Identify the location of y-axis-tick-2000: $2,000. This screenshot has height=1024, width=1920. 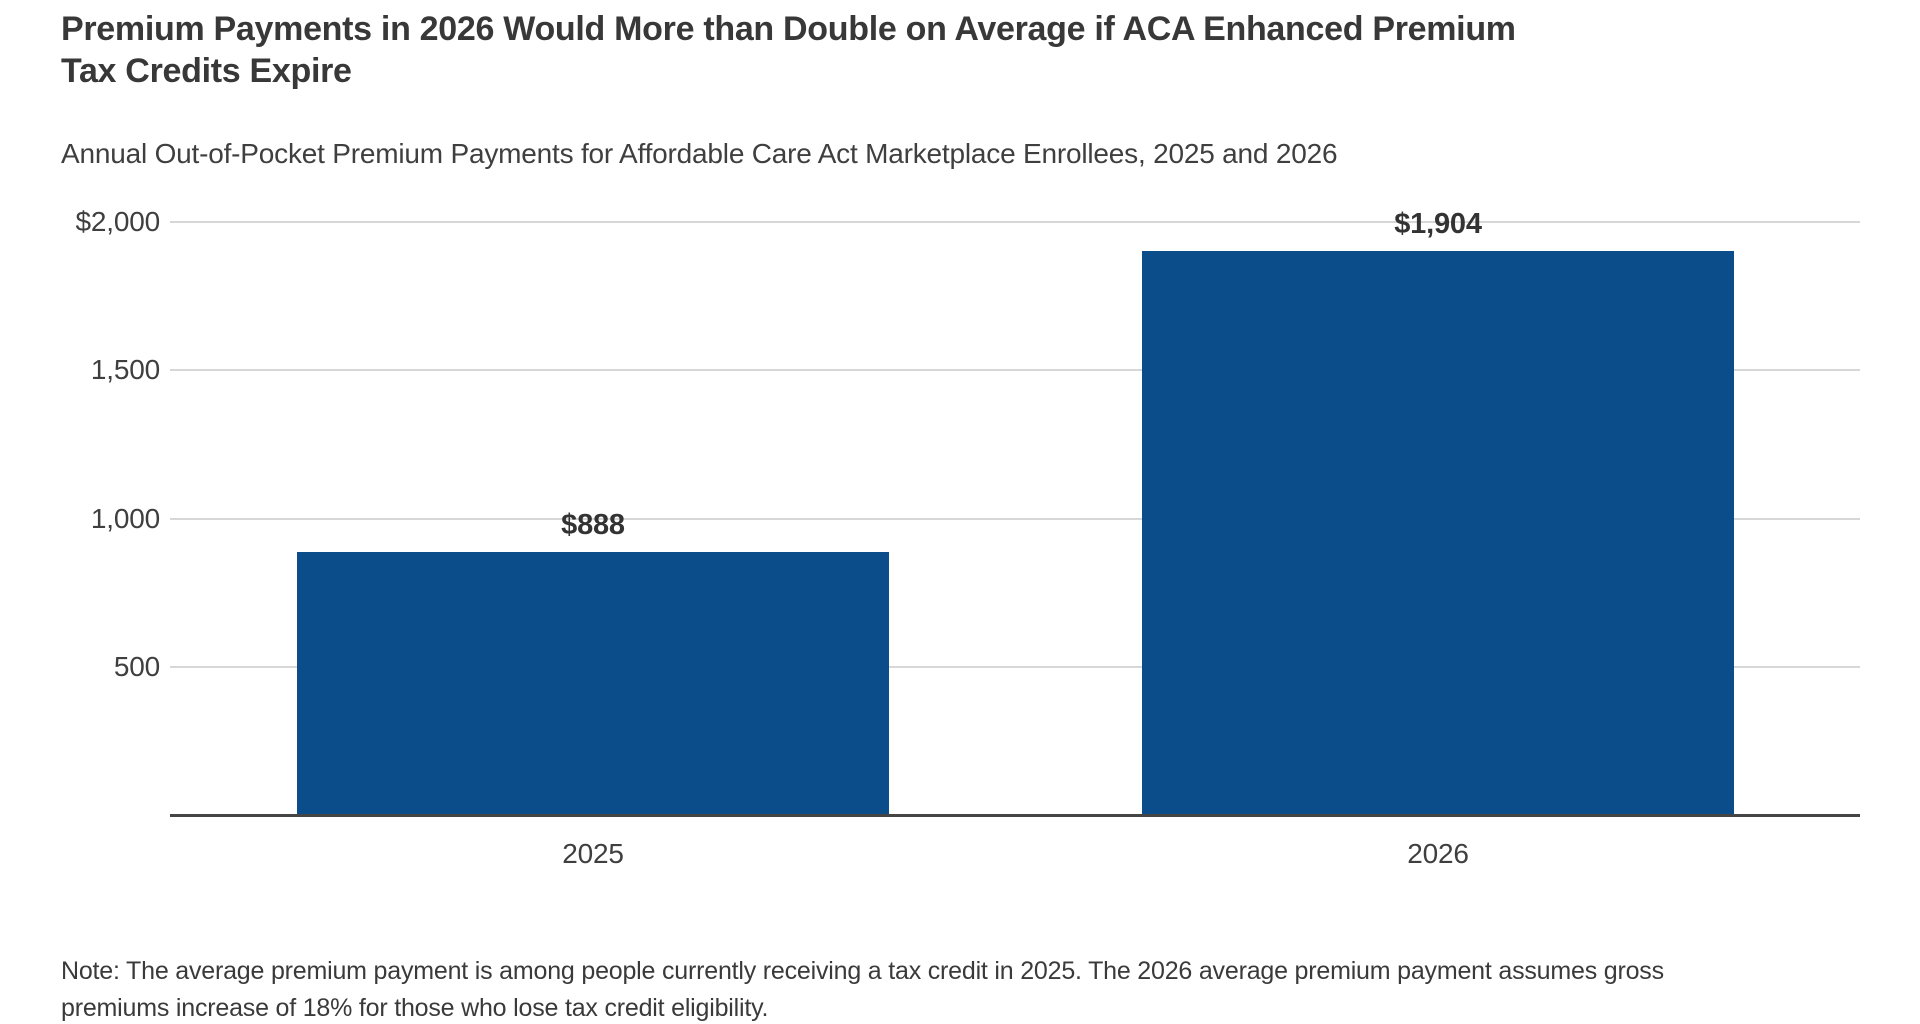
(118, 221).